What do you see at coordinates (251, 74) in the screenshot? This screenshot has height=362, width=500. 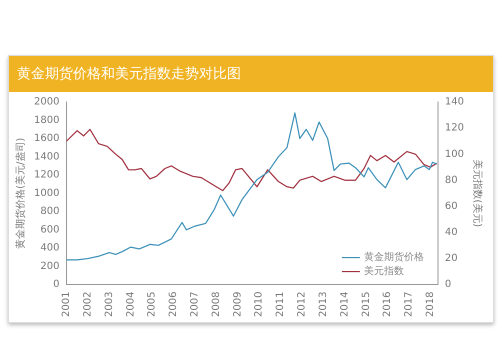 I see `chart-title: 黄金期货价格和美元指数走势对比图` at bounding box center [251, 74].